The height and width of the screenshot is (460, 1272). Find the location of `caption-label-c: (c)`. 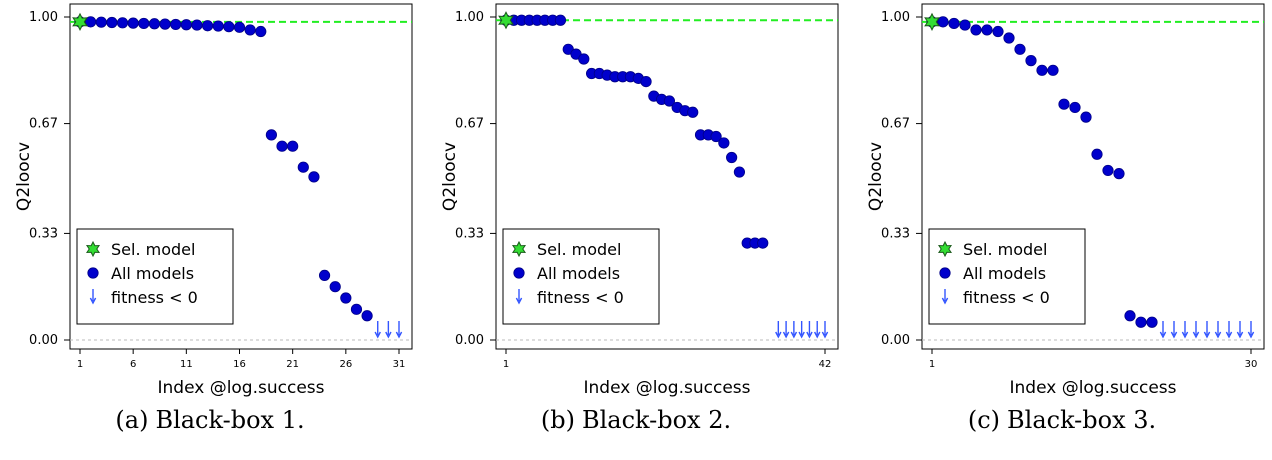

caption-label-c: (c) is located at coordinates (983, 420).